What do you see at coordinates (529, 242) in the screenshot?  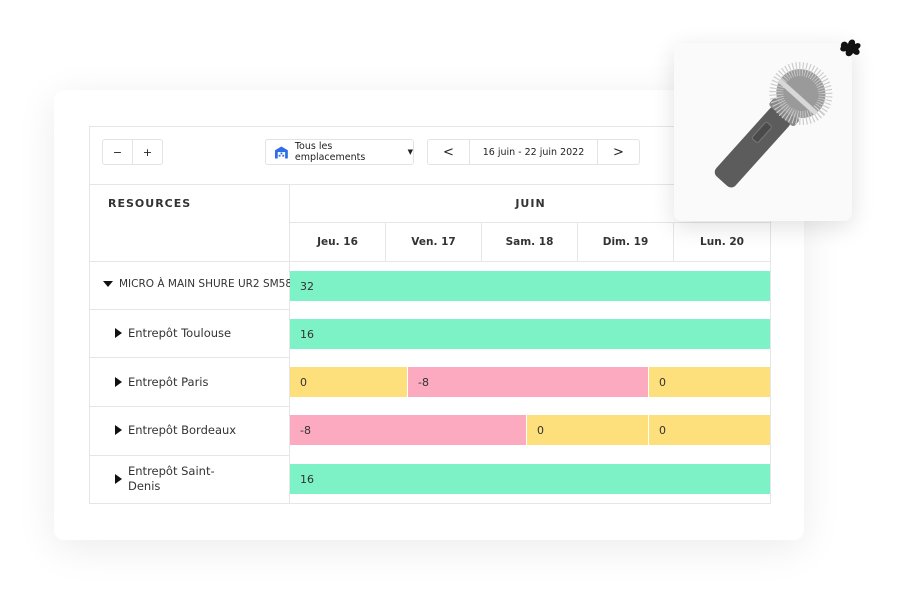 I see `day-header: Sam. 18` at bounding box center [529, 242].